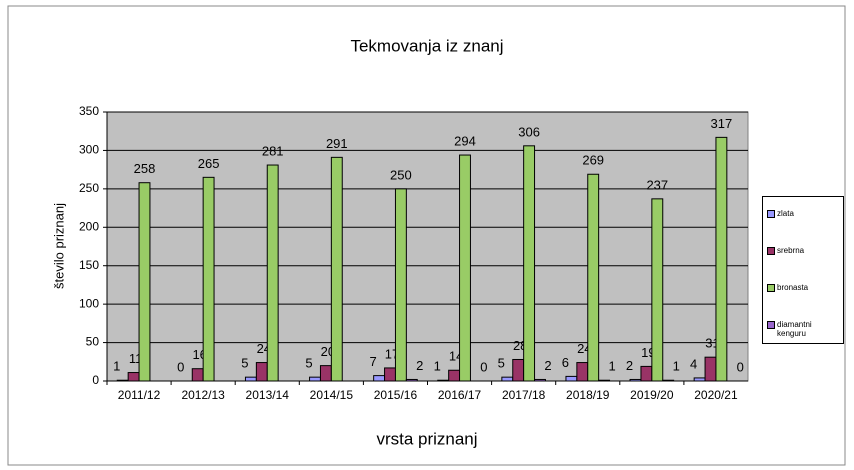 The width and height of the screenshot is (854, 470). I want to click on y-tick-label: 100, so click(89, 303).